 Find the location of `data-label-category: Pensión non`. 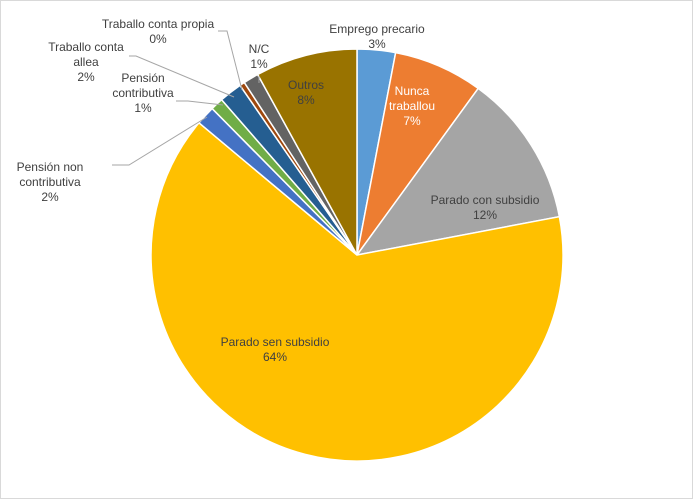

data-label-category: Pensión non is located at coordinates (50, 167).